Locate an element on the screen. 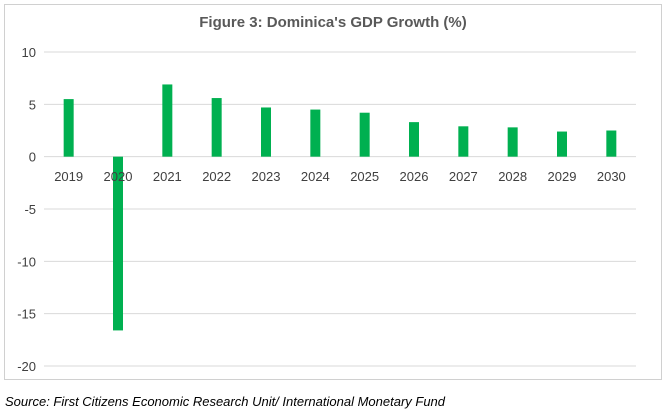 The image size is (670, 414). bar-2028 is located at coordinates (512, 142).